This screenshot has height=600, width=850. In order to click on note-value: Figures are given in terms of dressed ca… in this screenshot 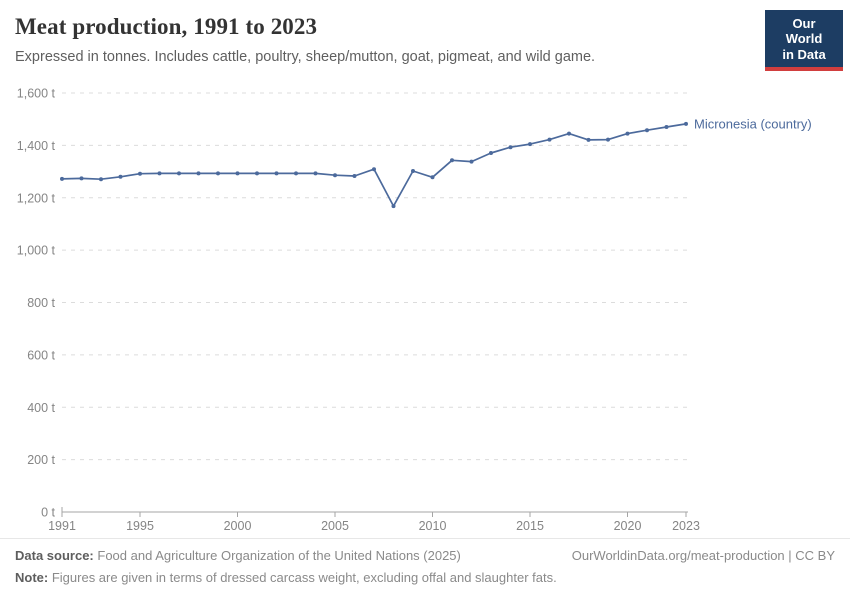, I will do `click(304, 577)`.